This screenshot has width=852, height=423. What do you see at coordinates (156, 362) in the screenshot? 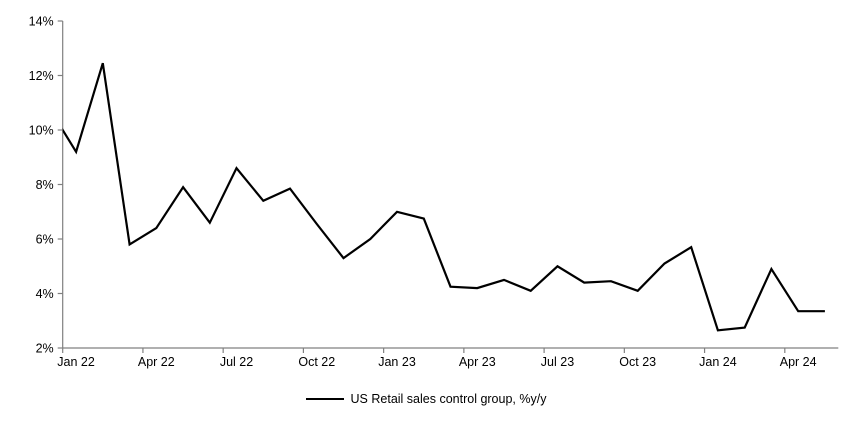
I see `x-axis-tick-label: Apr 22` at bounding box center [156, 362].